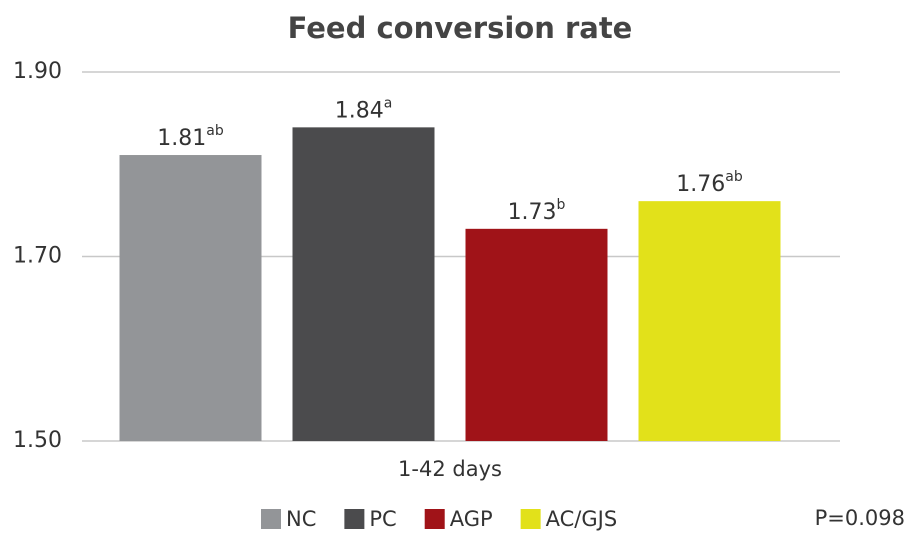  What do you see at coordinates (450, 469) in the screenshot?
I see `x-tick-label: 1-42 days` at bounding box center [450, 469].